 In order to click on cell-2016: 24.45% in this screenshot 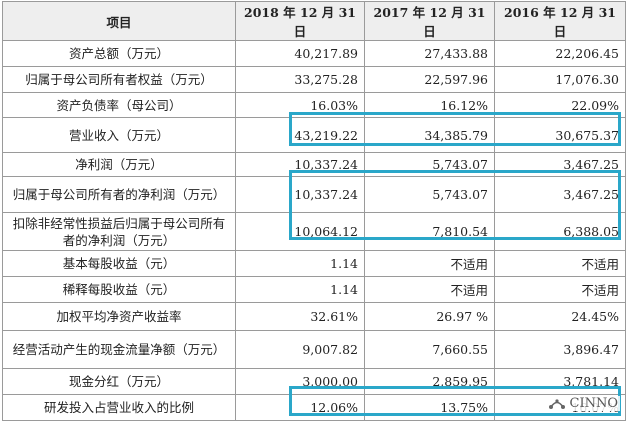, I will do `click(560, 316)`.